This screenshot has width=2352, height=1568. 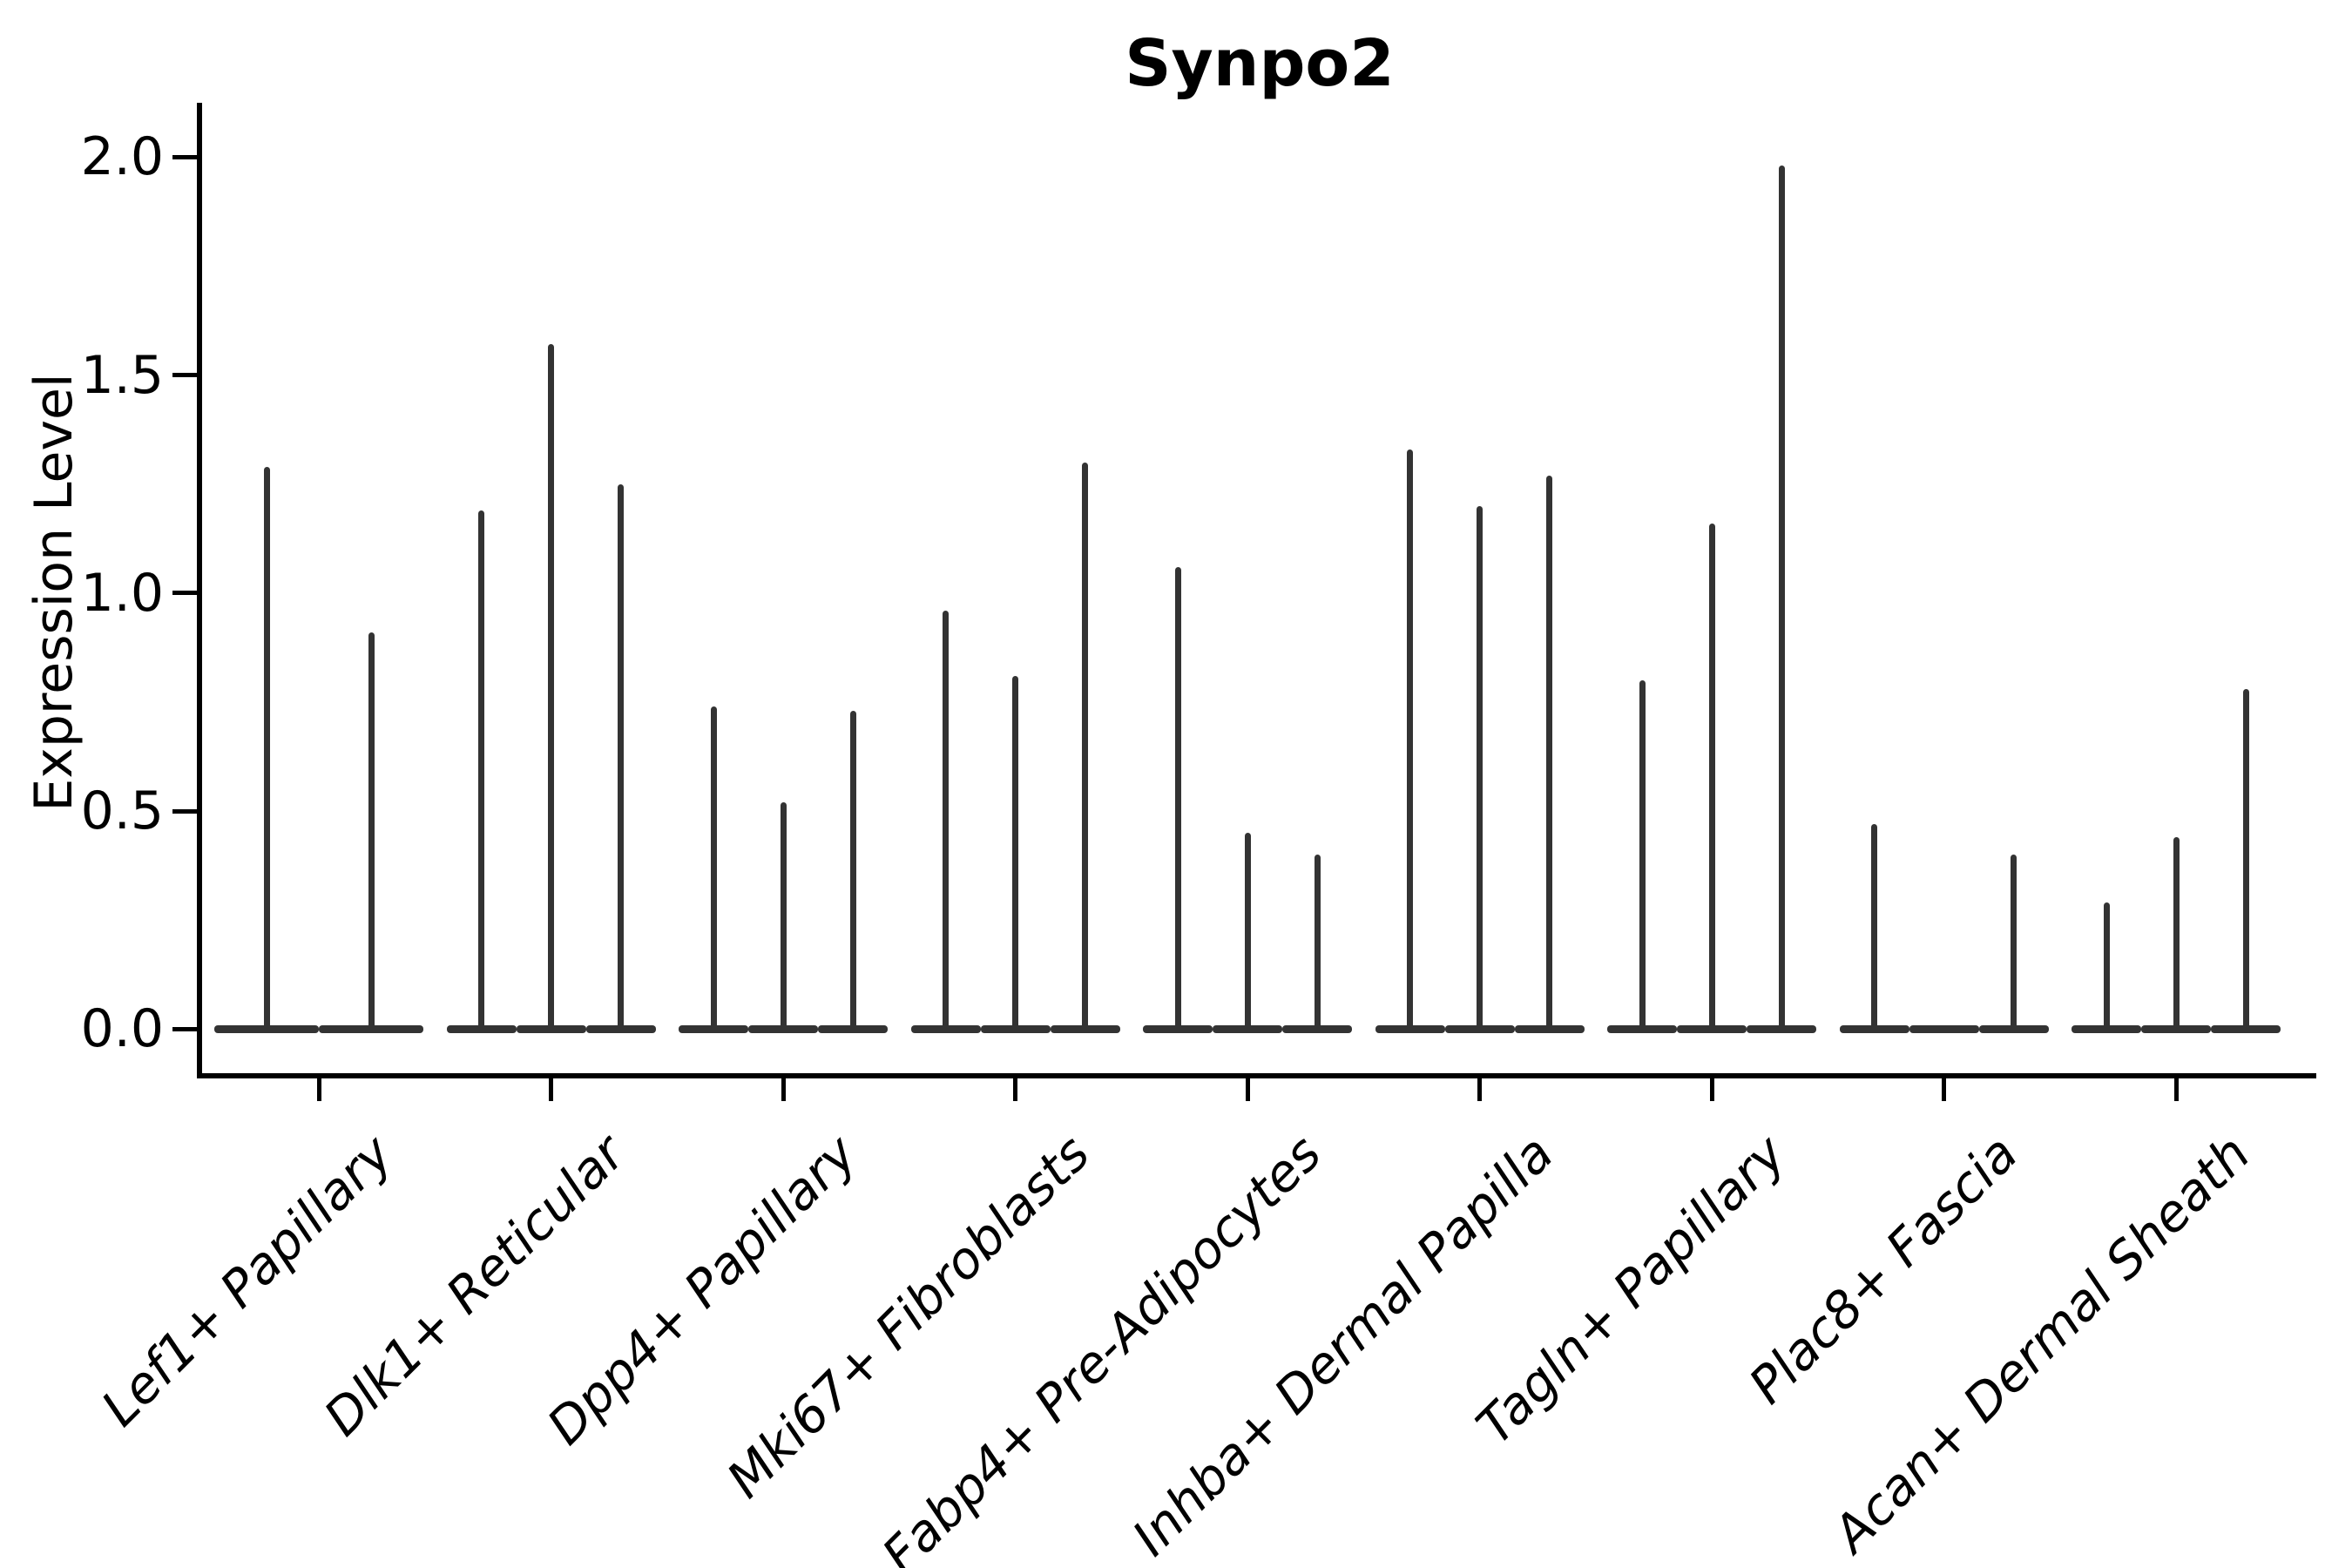 I want to click on x-tick-label: Inhba+ Dermal Papilla, so click(x=1343, y=1345).